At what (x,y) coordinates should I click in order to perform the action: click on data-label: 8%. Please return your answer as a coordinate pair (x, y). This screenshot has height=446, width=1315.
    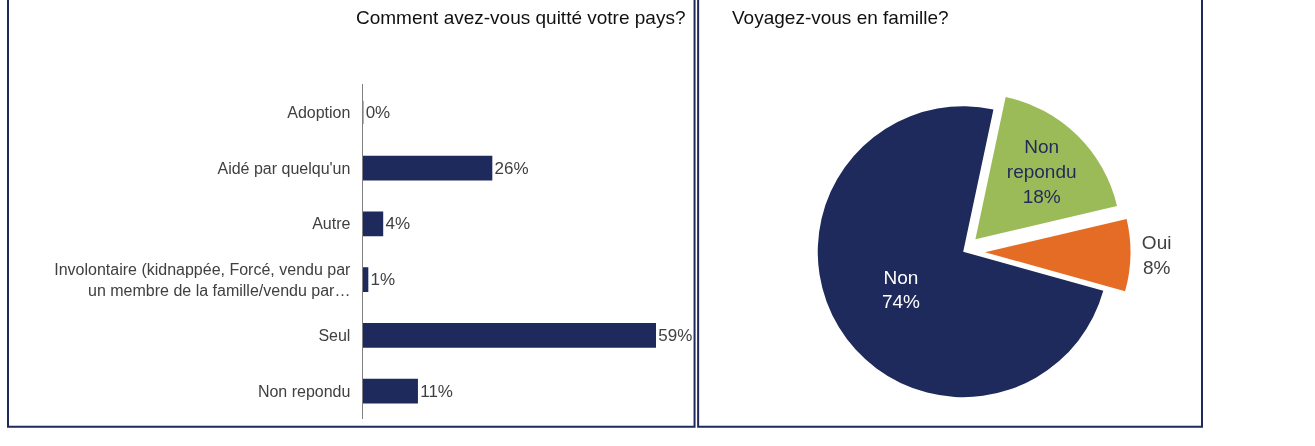
    Looking at the image, I should click on (1156, 268).